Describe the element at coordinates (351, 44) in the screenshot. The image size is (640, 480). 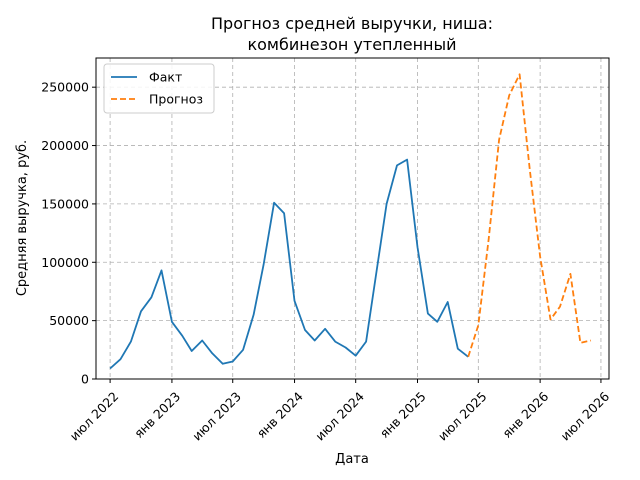
I see `chart-title-line2: комбинезон утепленный` at that location.